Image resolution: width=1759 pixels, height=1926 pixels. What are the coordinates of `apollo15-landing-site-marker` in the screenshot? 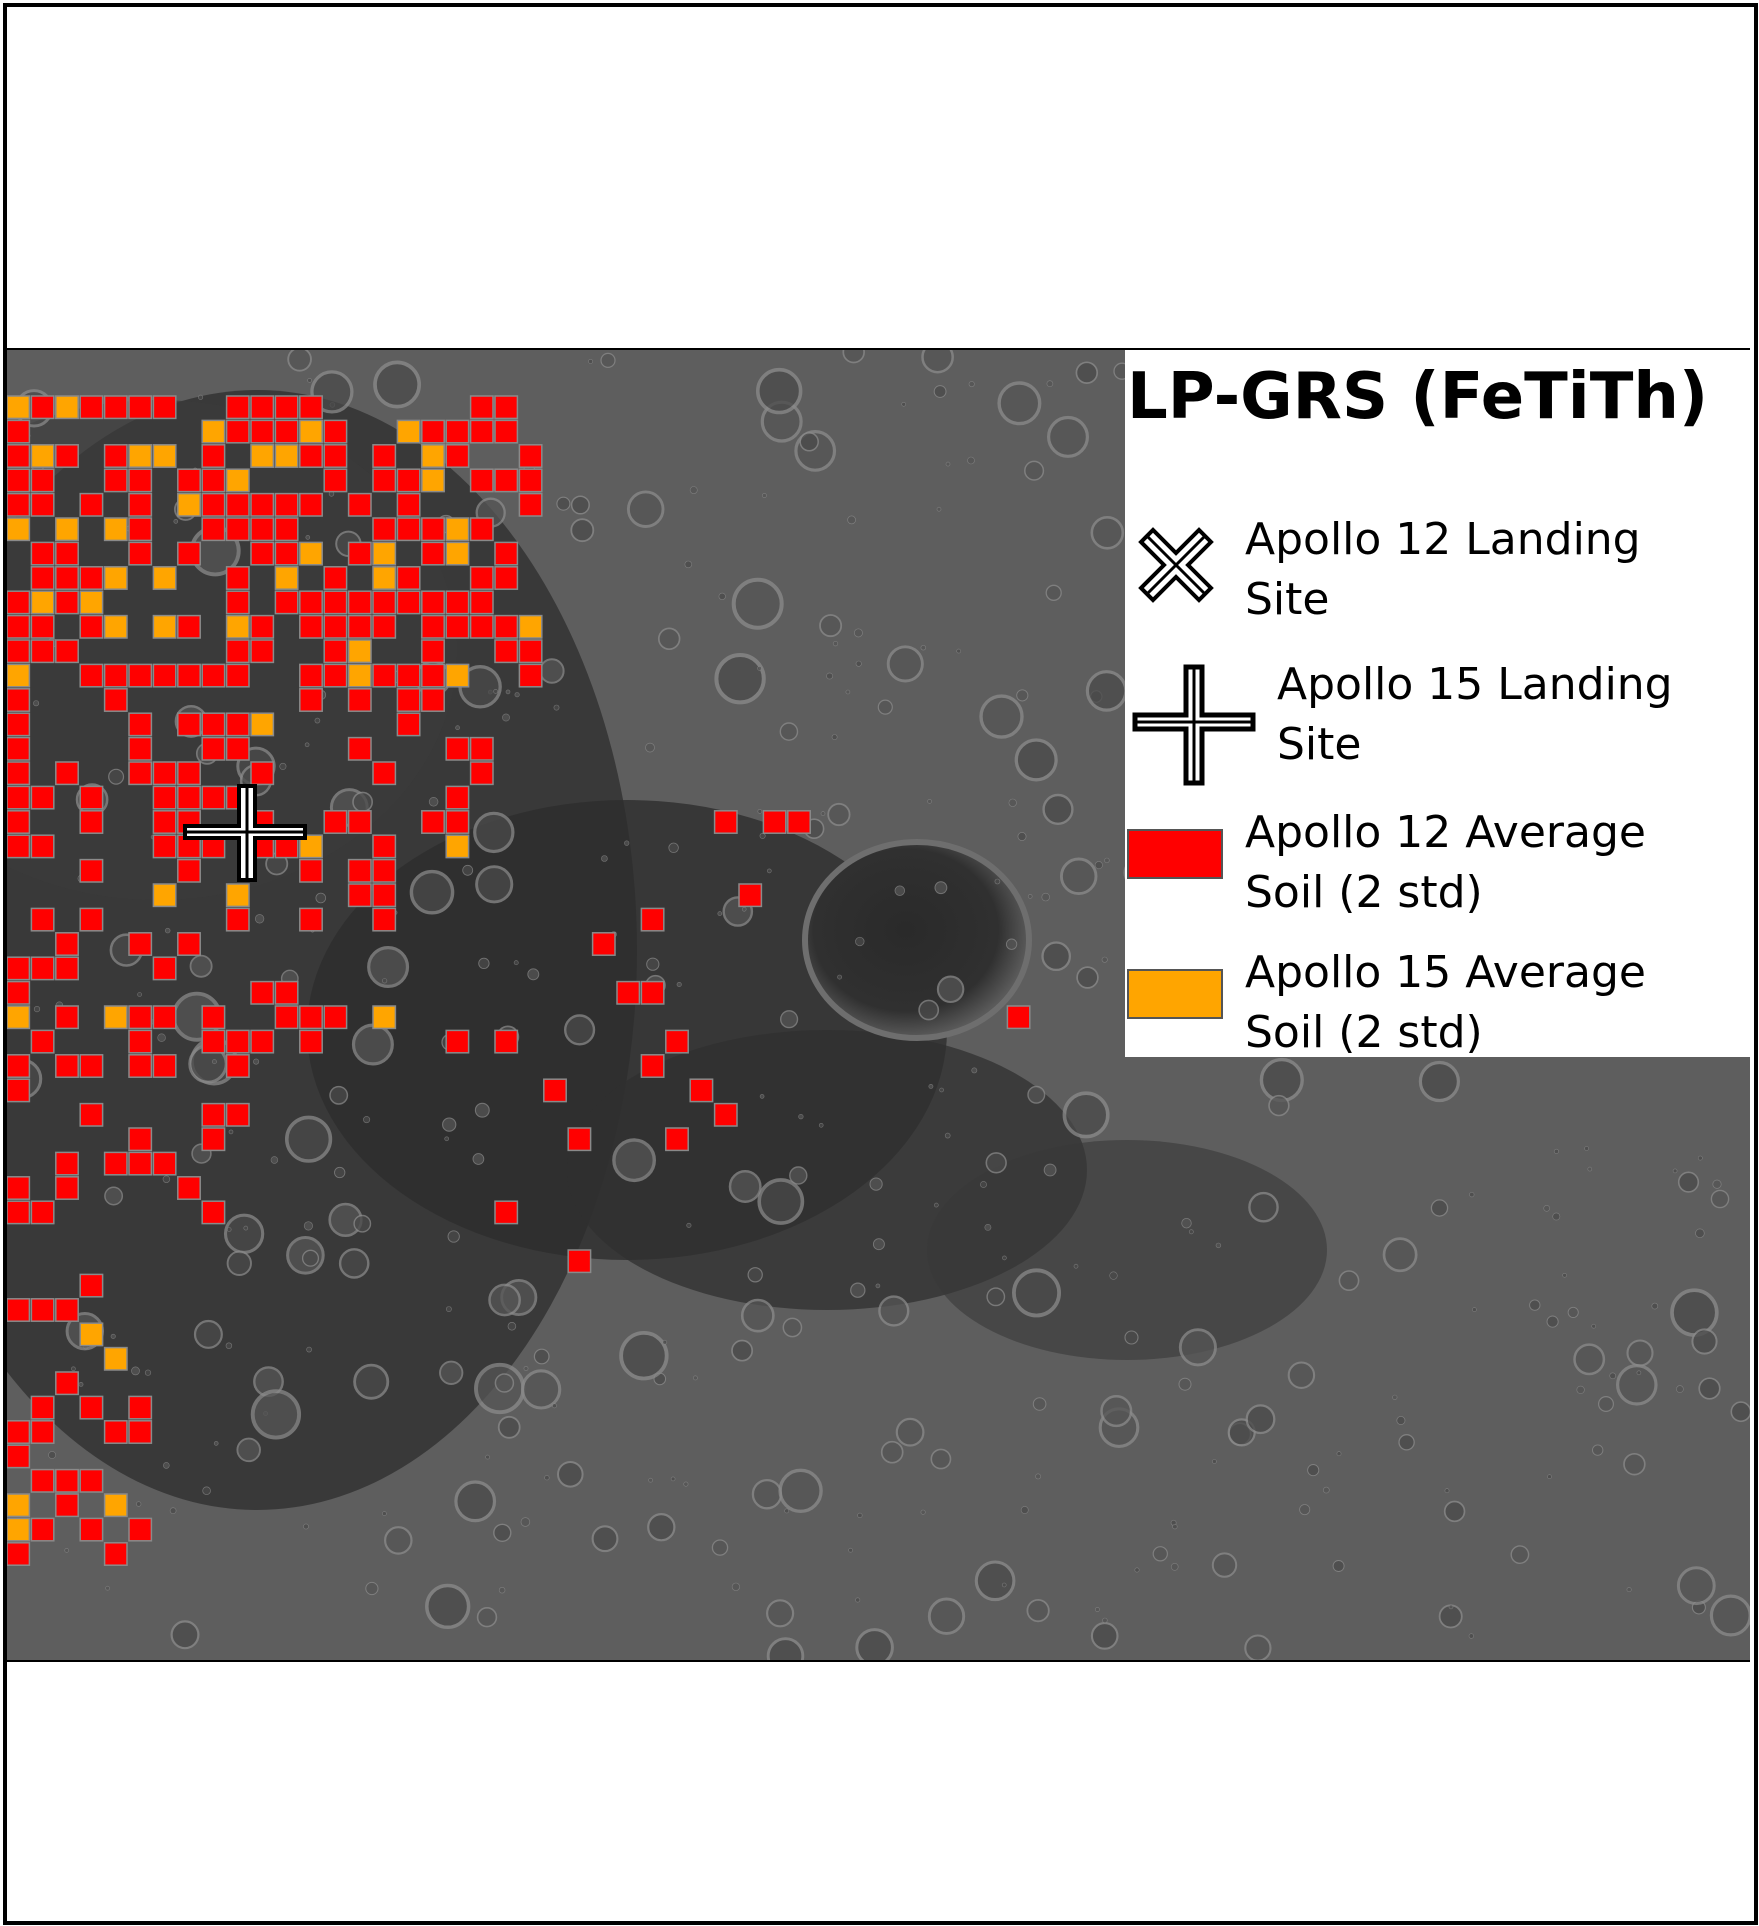 It's located at (245, 833).